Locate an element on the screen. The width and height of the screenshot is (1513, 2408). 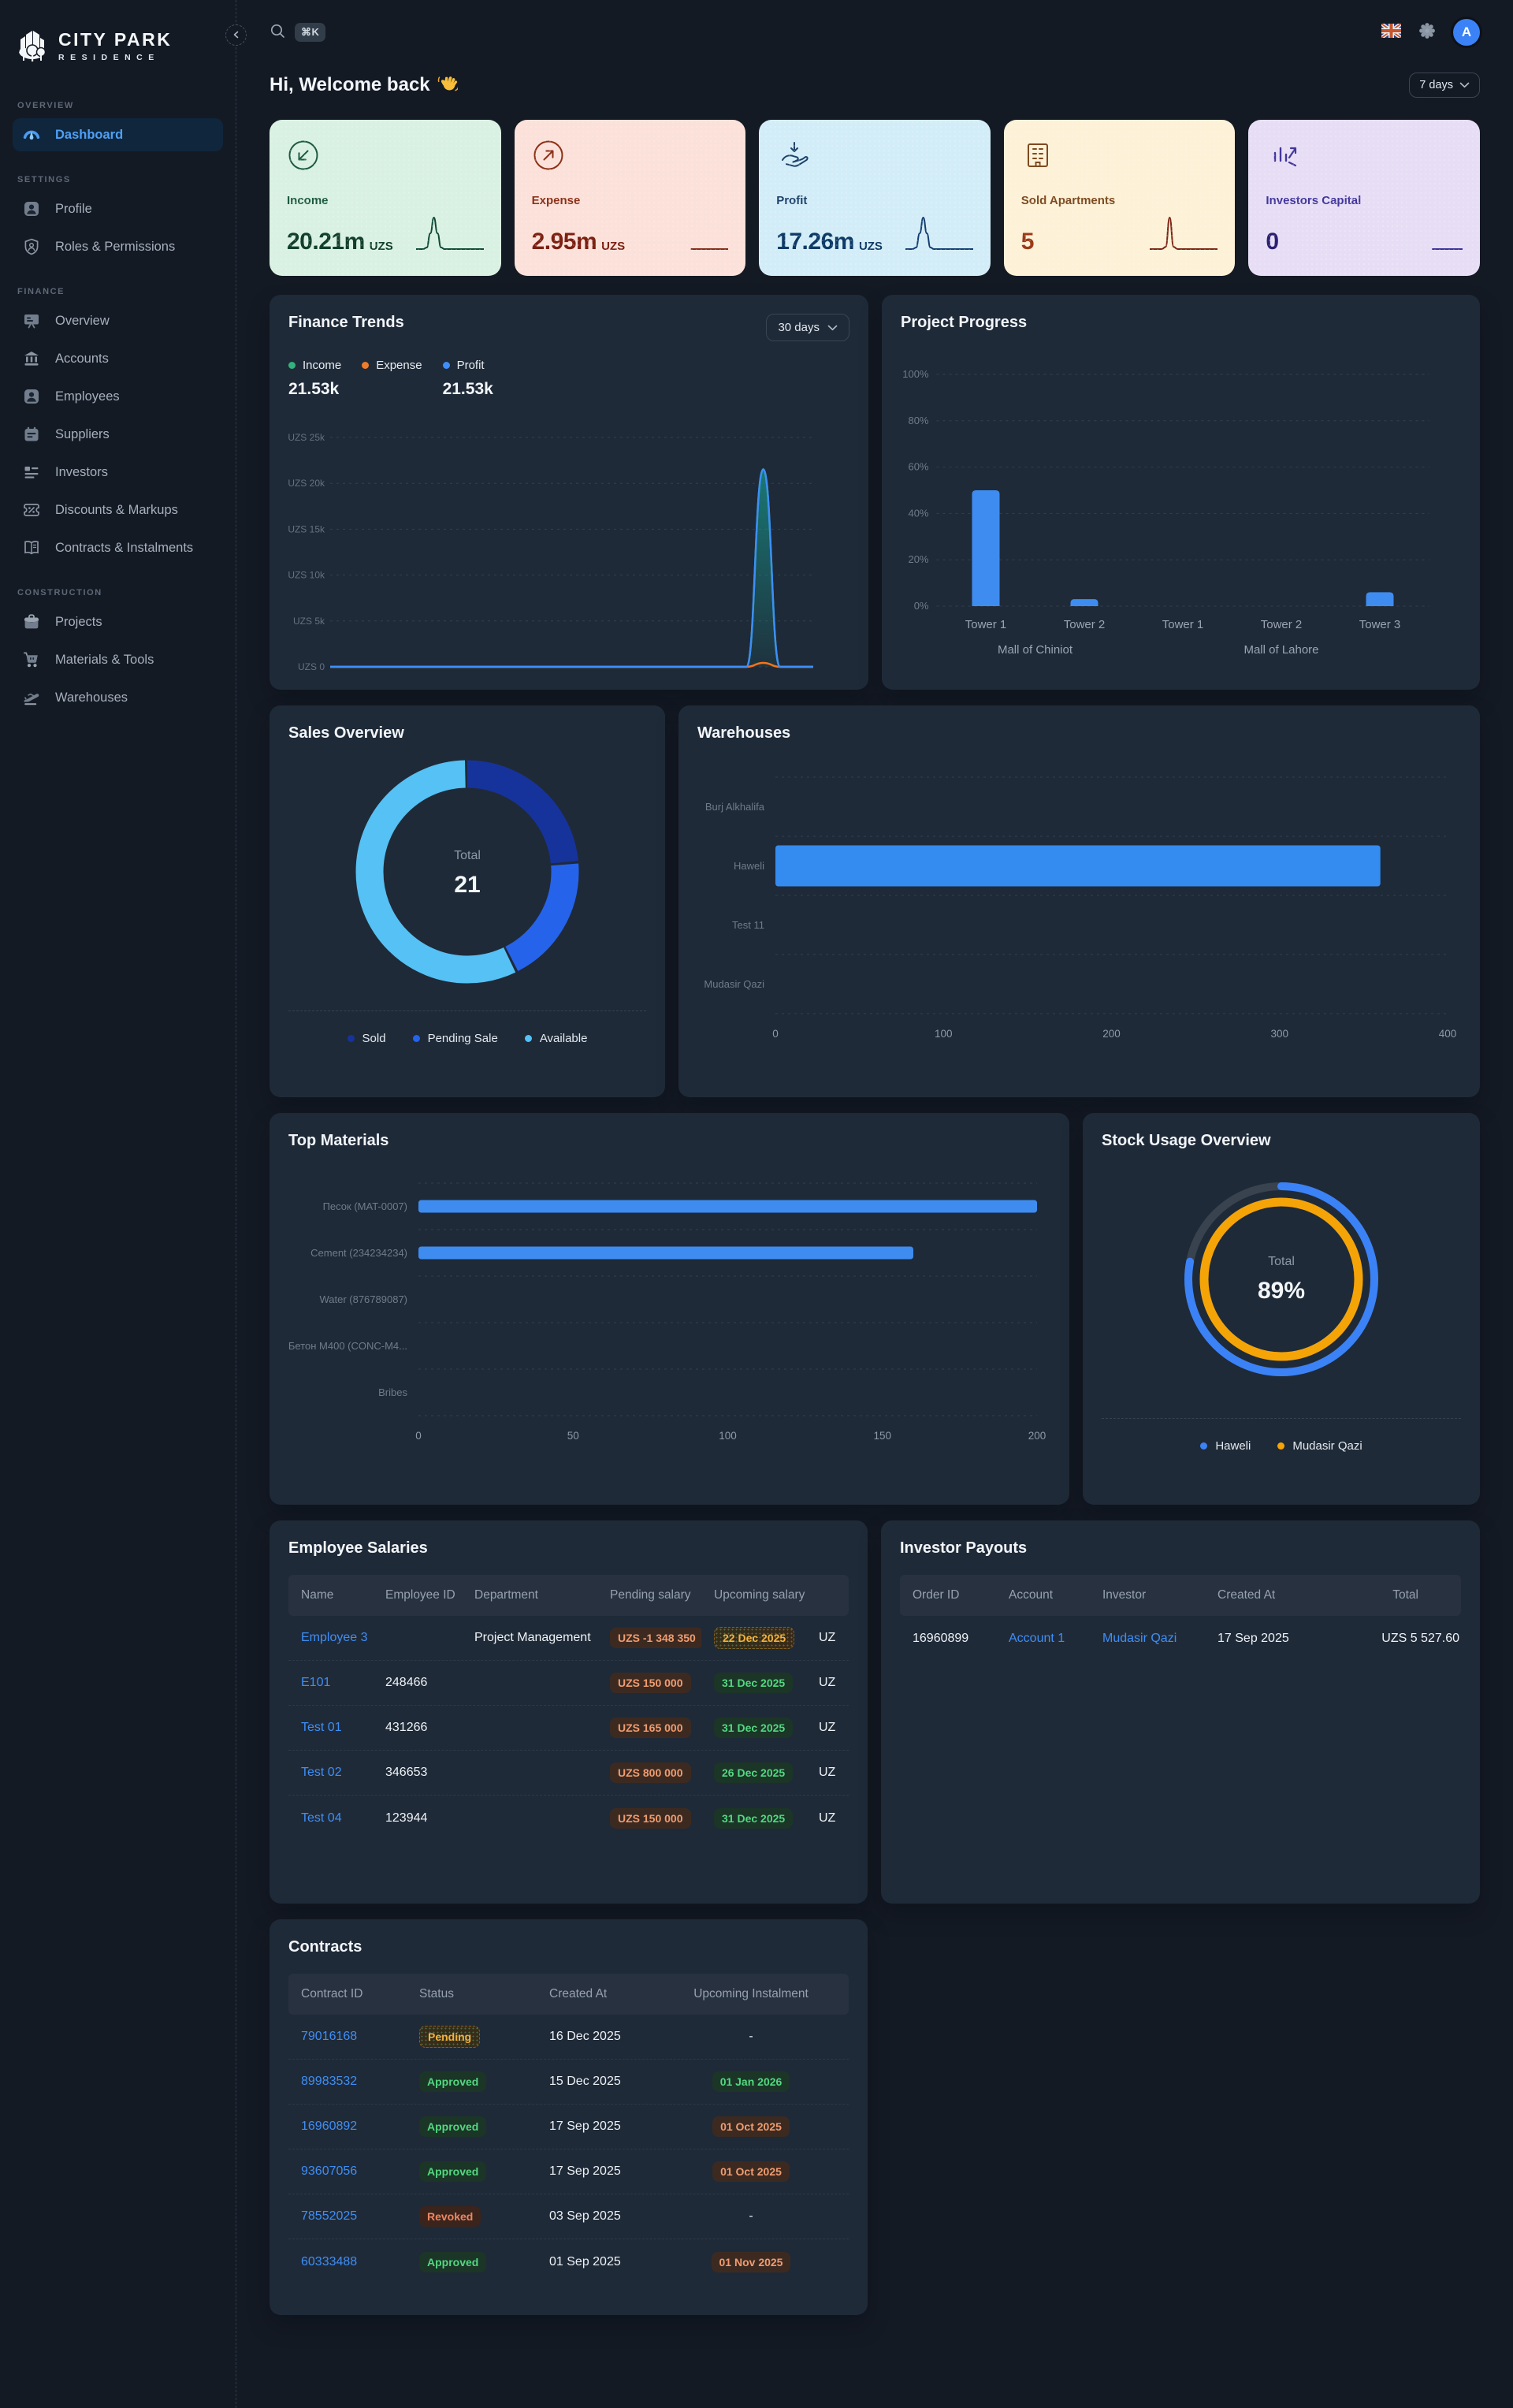
column-header: Pending salary is located at coordinates (650, 1595).